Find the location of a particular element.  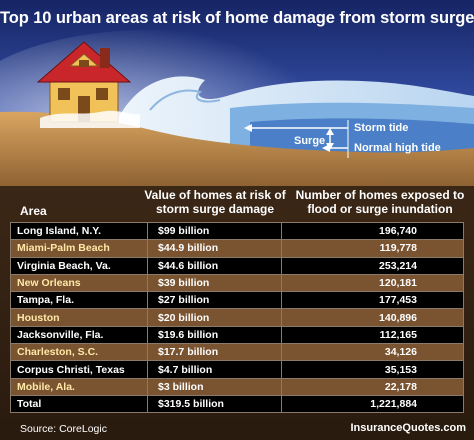

cell-area: Miami-Palm Beach is located at coordinates (79, 248).